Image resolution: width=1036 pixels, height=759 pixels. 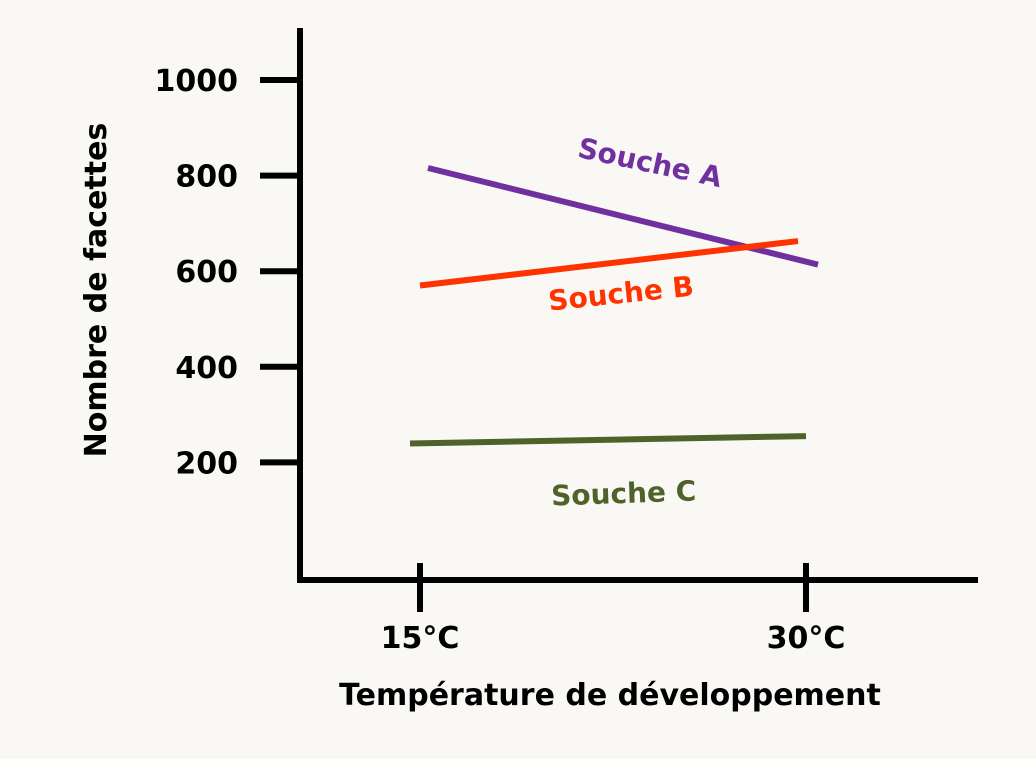 What do you see at coordinates (206, 463) in the screenshot?
I see `y-tick-label: 200` at bounding box center [206, 463].